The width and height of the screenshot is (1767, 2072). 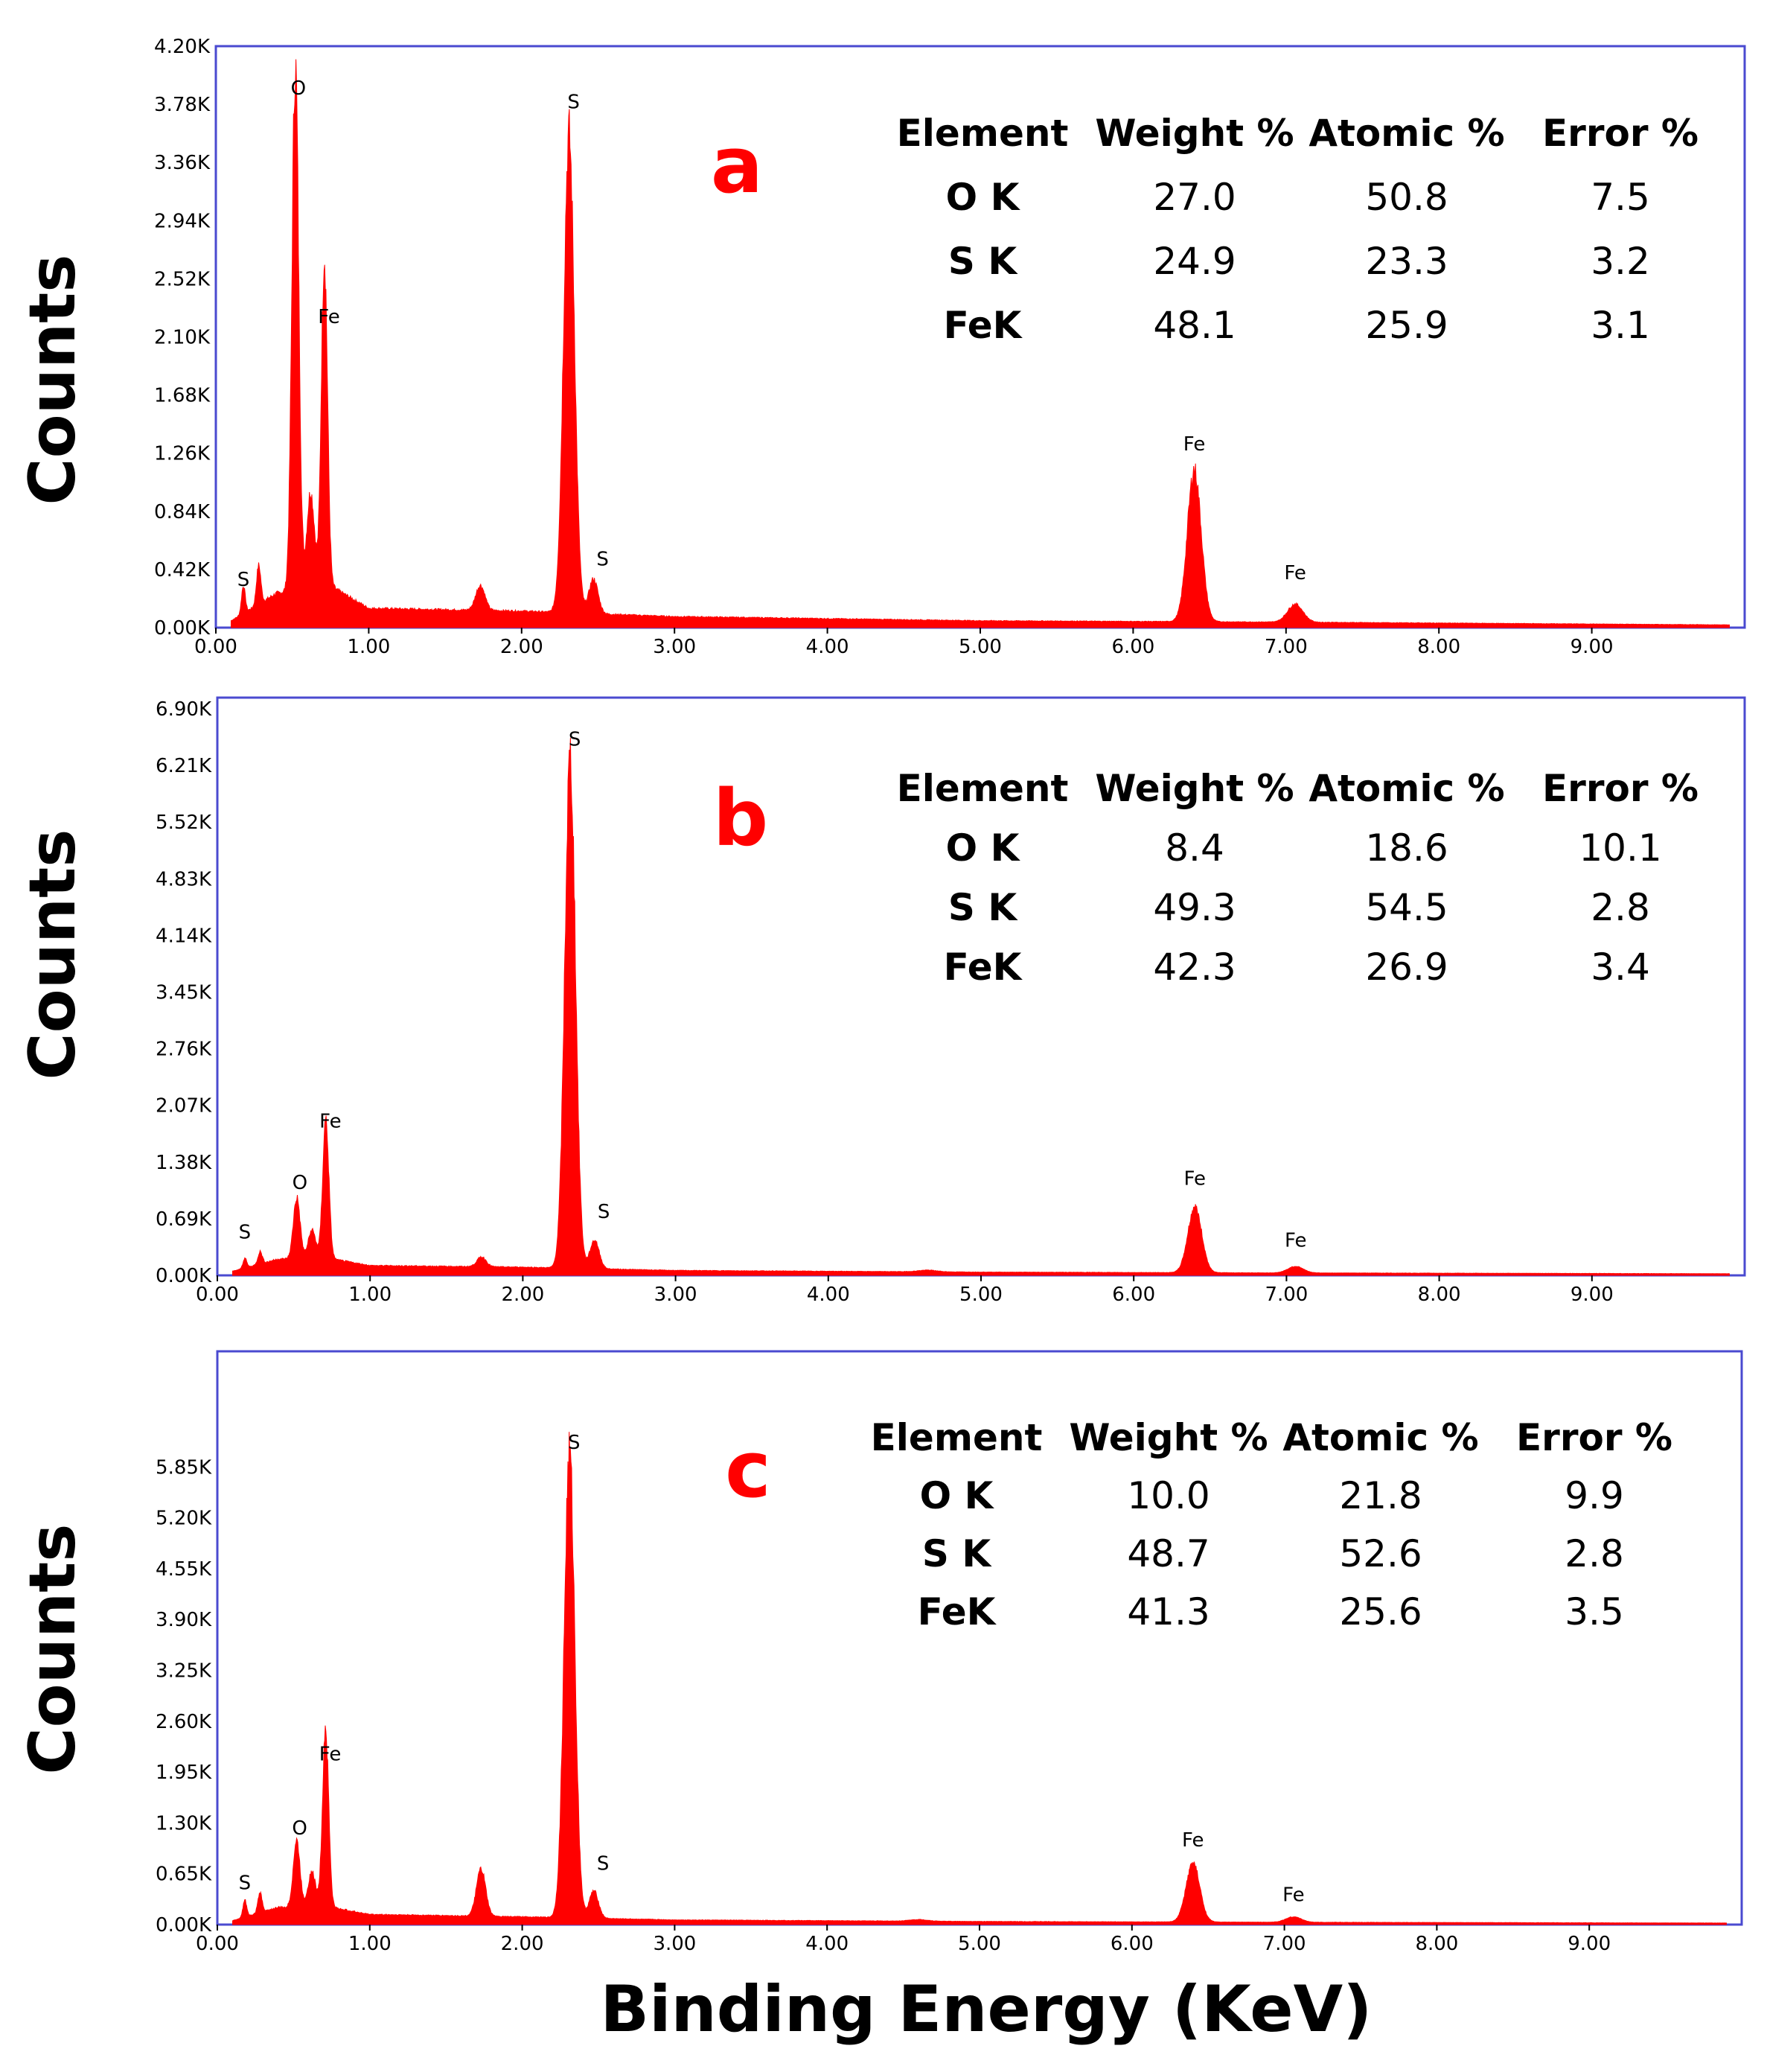 I want to click on y-tick-label: 2.07K, so click(x=184, y=1106).